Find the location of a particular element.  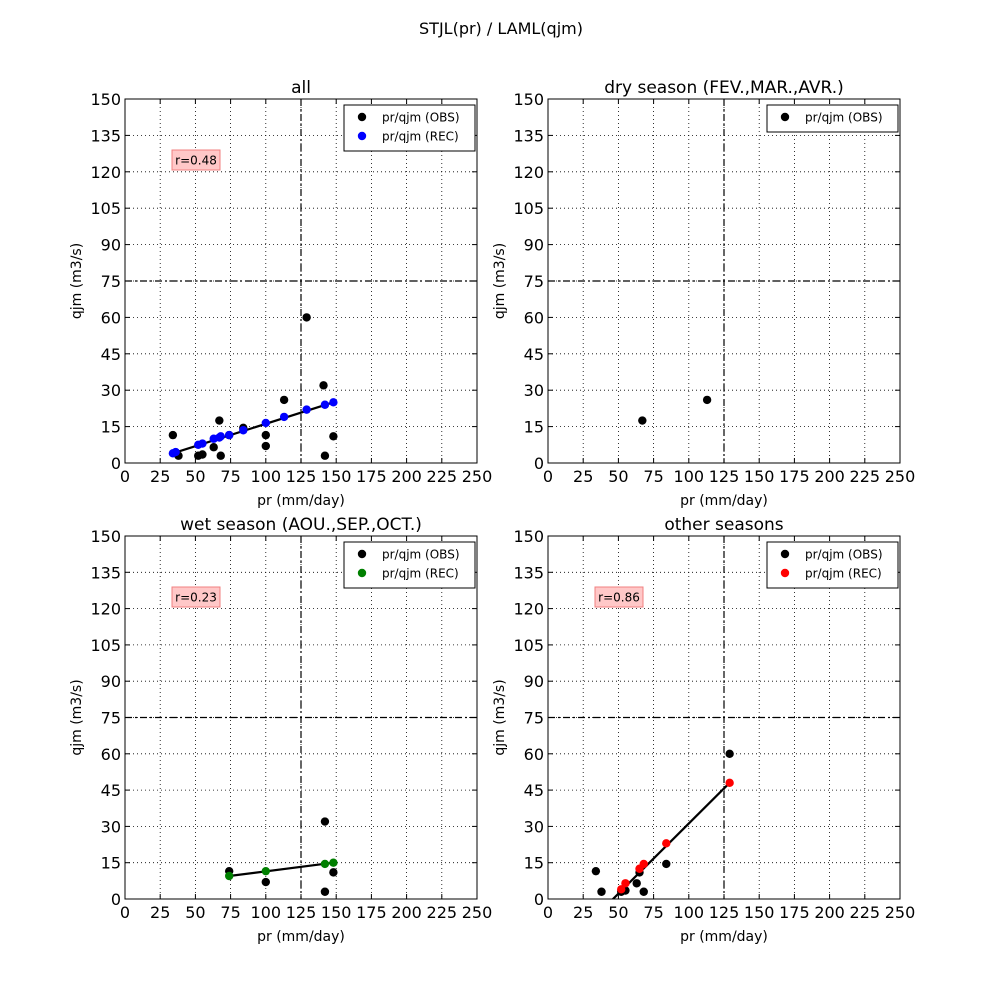

x-tick-label: 25 is located at coordinates (583, 476).